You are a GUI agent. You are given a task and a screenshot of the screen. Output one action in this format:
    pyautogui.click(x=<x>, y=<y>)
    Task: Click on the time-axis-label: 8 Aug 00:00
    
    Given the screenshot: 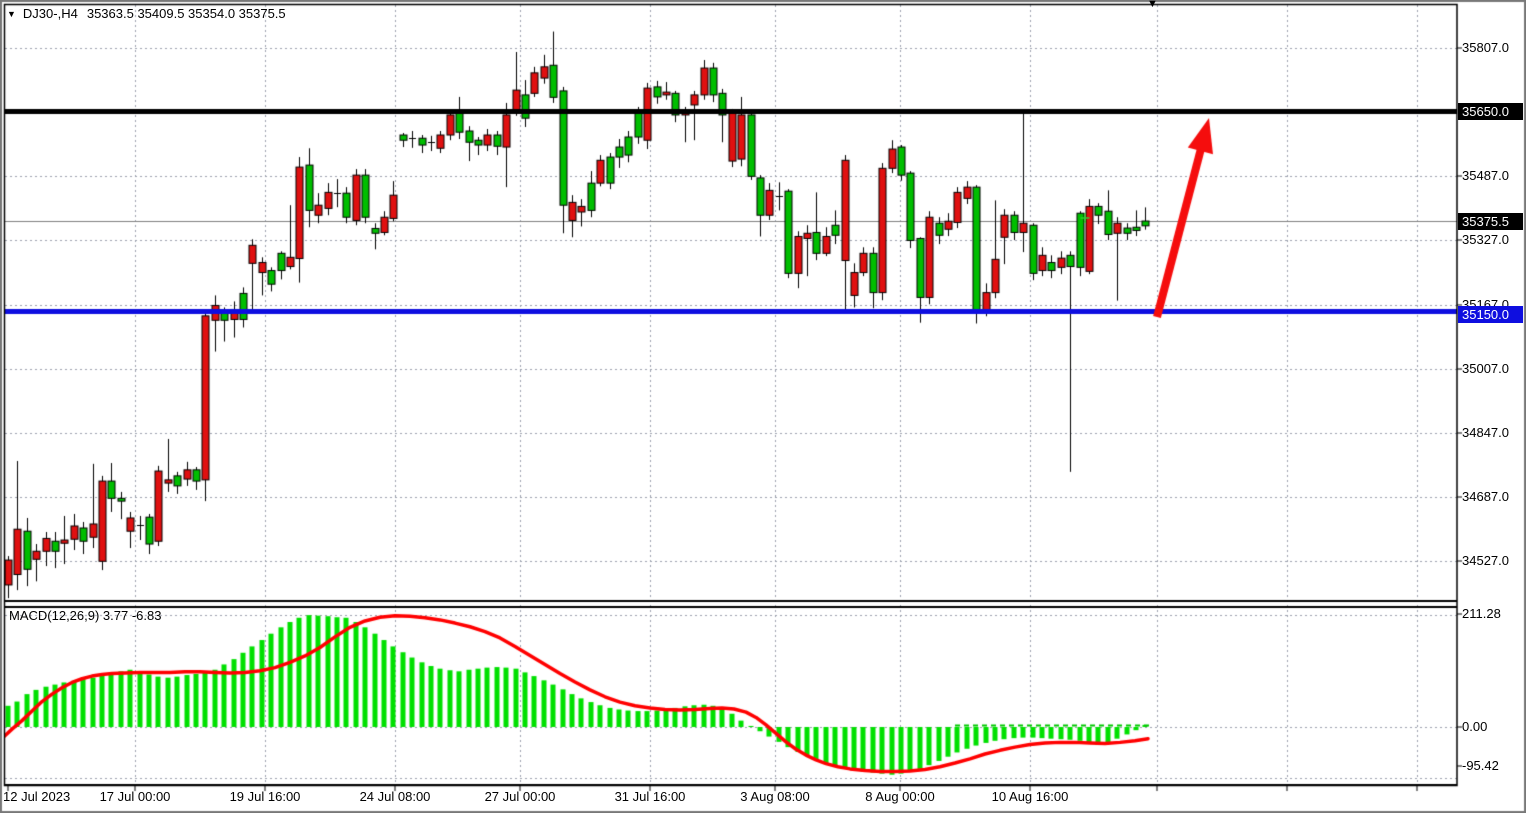 What is the action you would take?
    pyautogui.click(x=900, y=796)
    